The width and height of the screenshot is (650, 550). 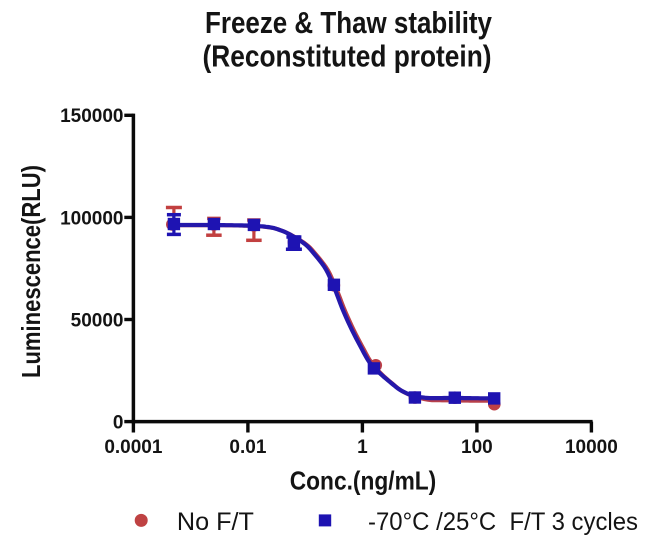 I want to click on svg-text: -70°C /25°C F/T 3 cycles, so click(x=503, y=522).